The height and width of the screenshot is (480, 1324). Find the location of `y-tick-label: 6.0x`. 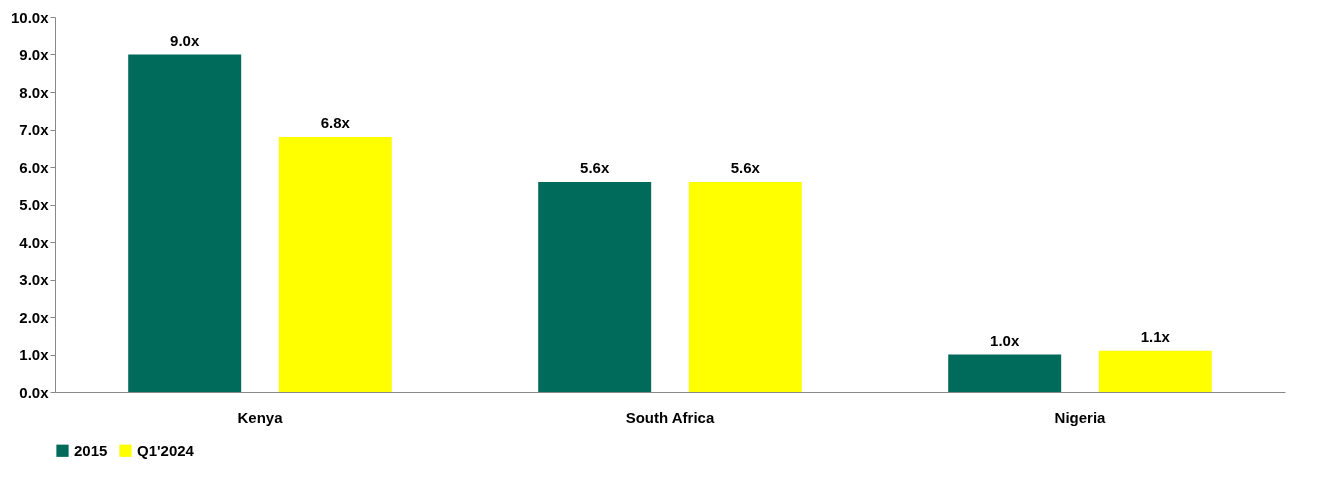

y-tick-label: 6.0x is located at coordinates (34, 167).